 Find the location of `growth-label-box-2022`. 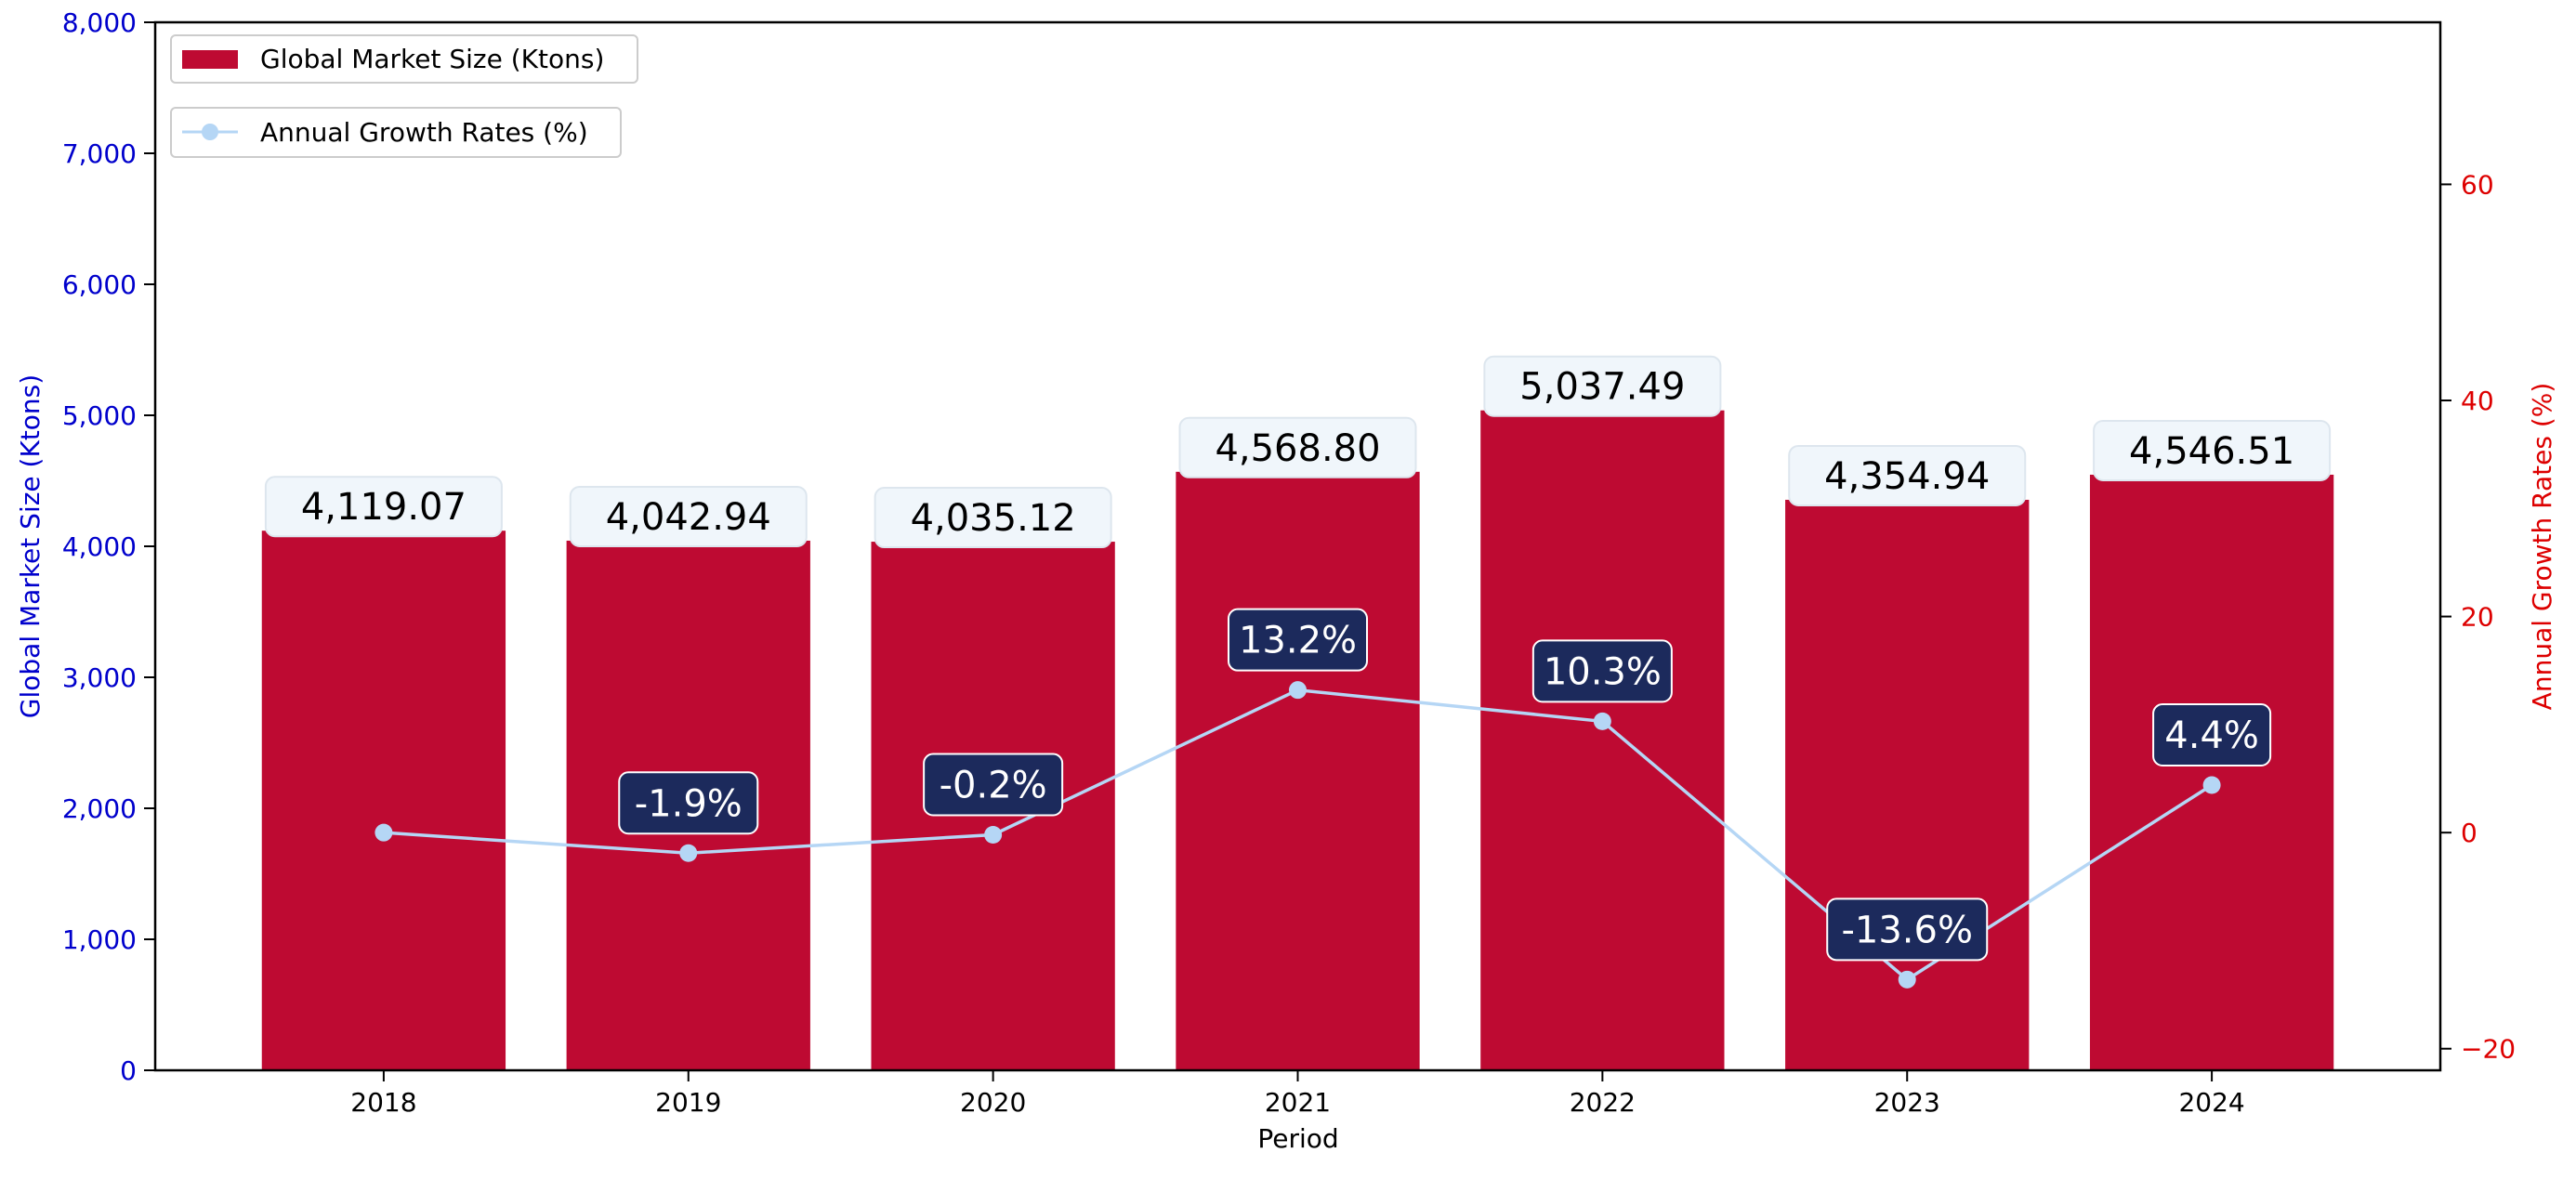

growth-label-box-2022 is located at coordinates (1602, 671).